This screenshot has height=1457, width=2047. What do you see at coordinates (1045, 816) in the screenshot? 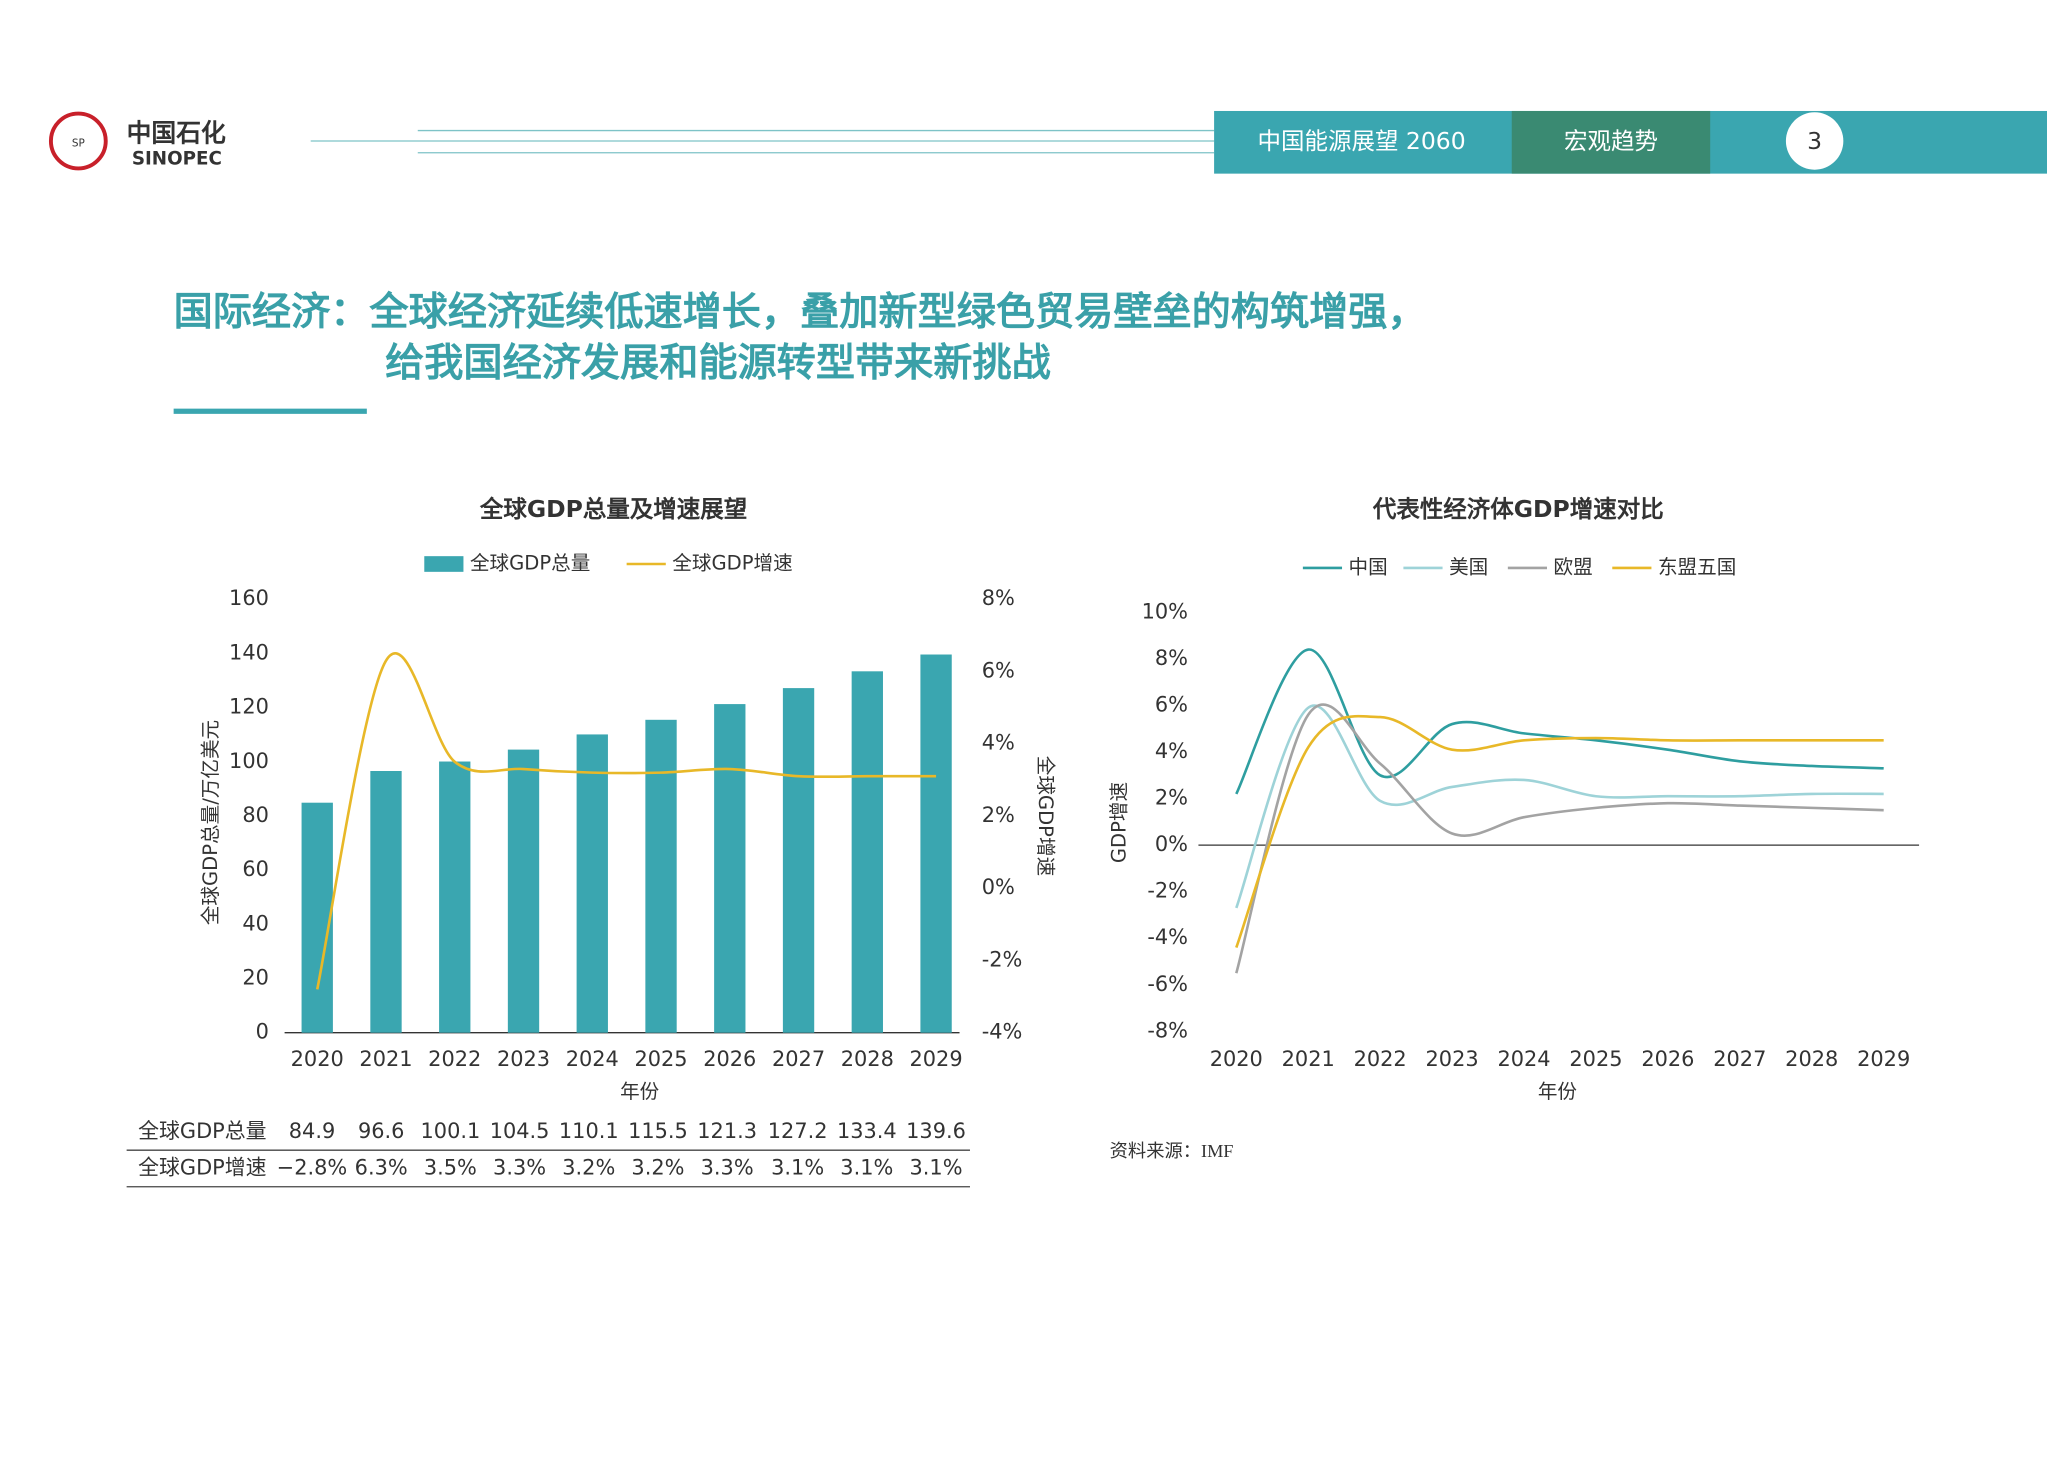
I see `y2-axis-title: 全球GDP增速` at bounding box center [1045, 816].